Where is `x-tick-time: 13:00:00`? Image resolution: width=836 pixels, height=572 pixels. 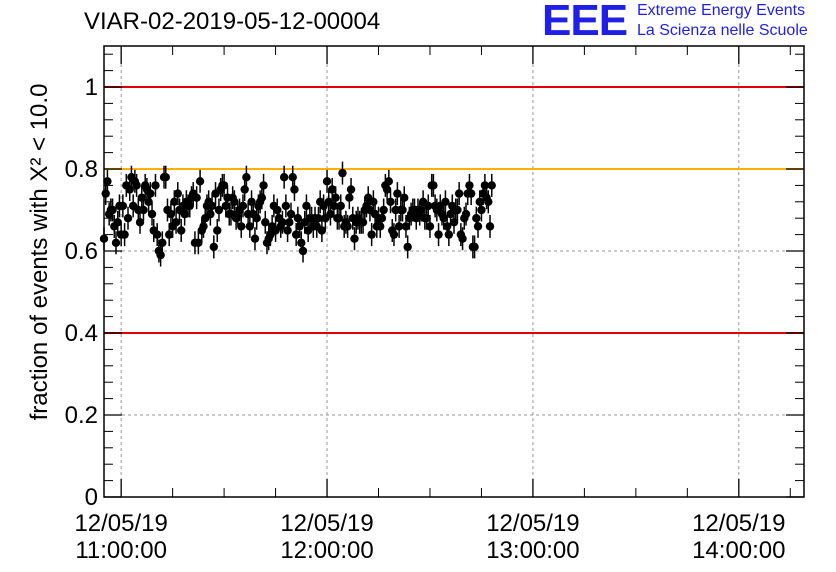
x-tick-time: 13:00:00 is located at coordinates (532, 550).